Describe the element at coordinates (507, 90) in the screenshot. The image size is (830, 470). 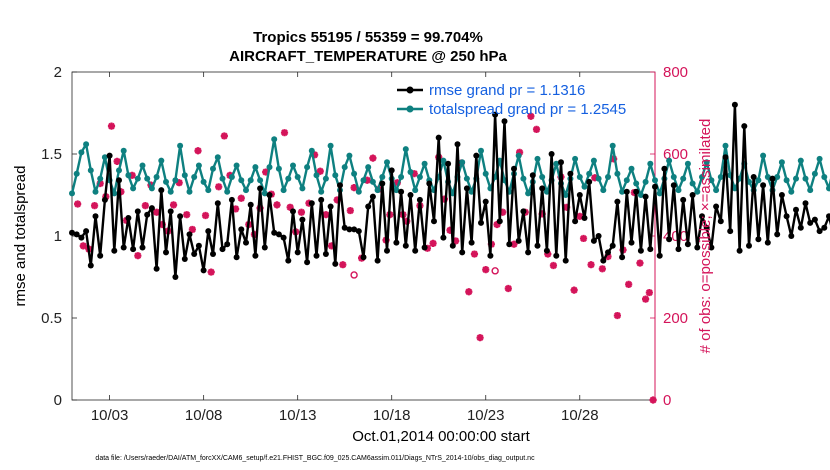
I see `legend-label-rmse: rmse grand pr = 1.1316` at that location.